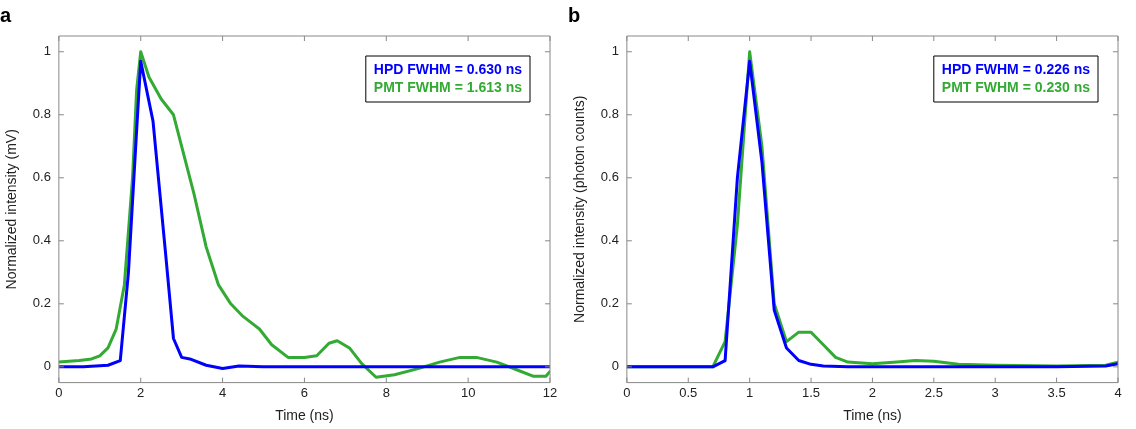 The width and height of the screenshot is (1136, 429). What do you see at coordinates (550, 392) in the screenshot?
I see `x-tick-label: 12` at bounding box center [550, 392].